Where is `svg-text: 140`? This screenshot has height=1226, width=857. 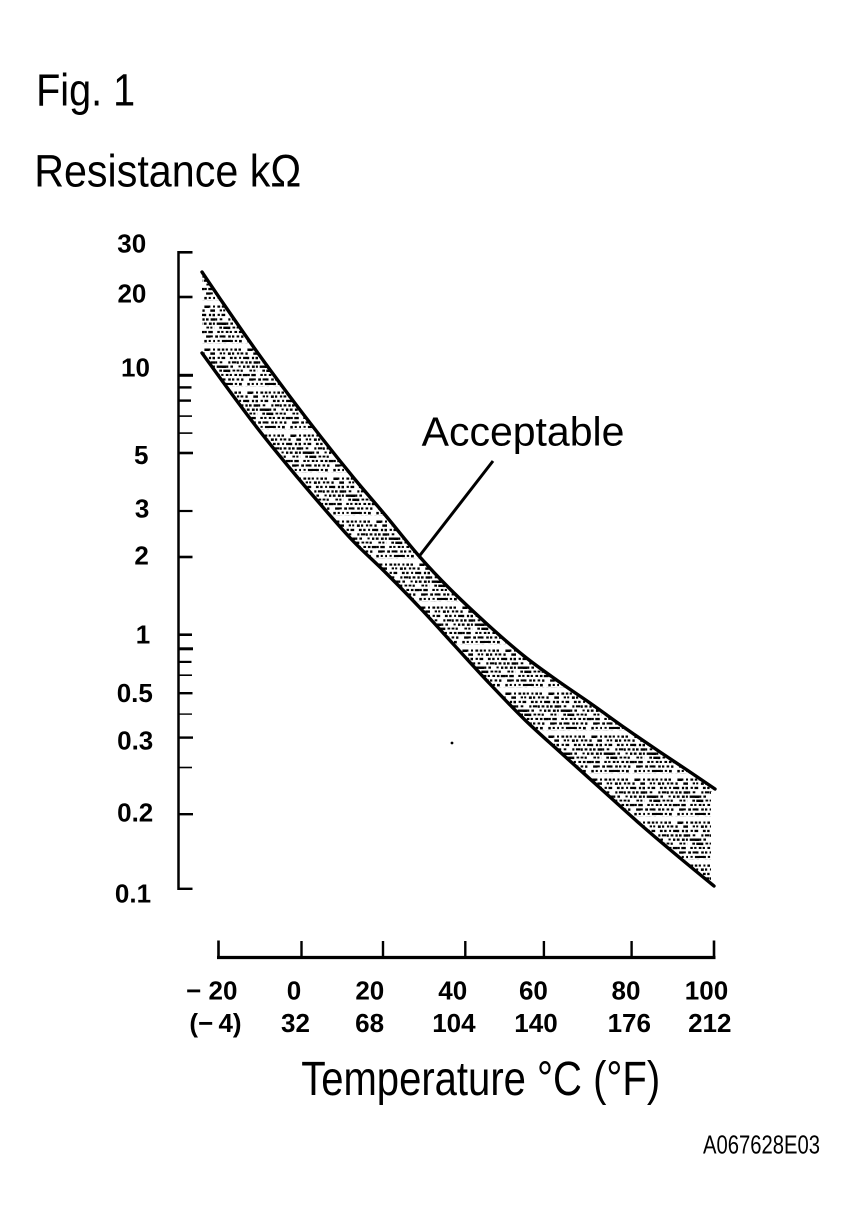 svg-text: 140 is located at coordinates (535, 1023).